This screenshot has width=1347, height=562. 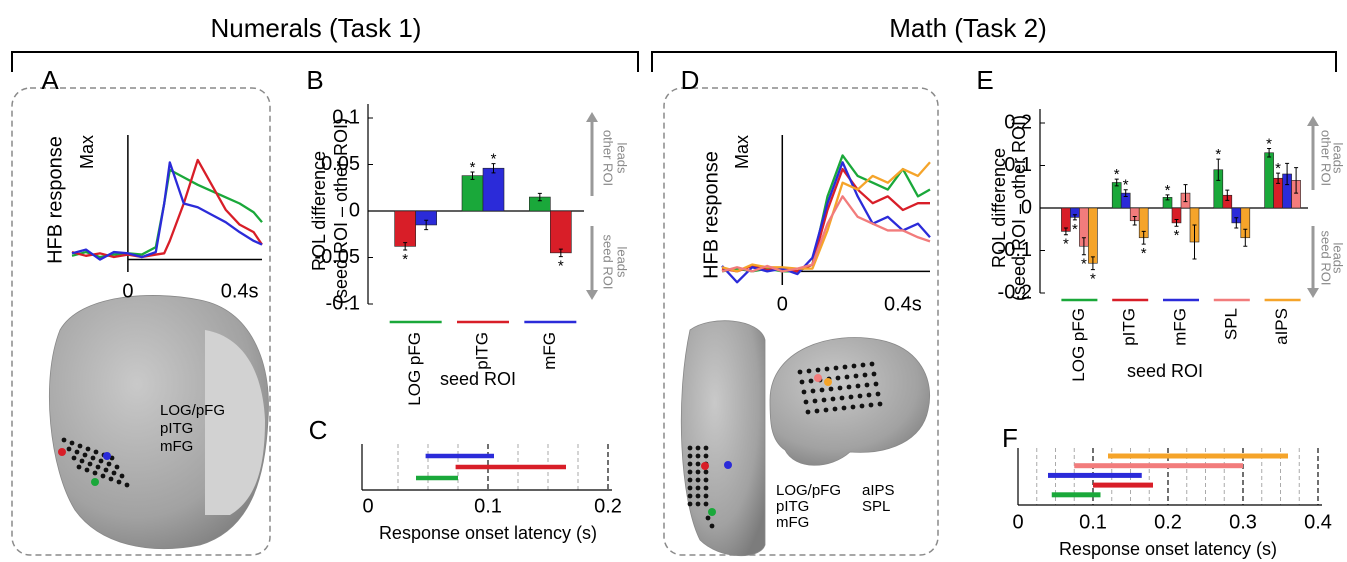 I want to click on y-tick-label: -0.2, so click(x=1015, y=292).